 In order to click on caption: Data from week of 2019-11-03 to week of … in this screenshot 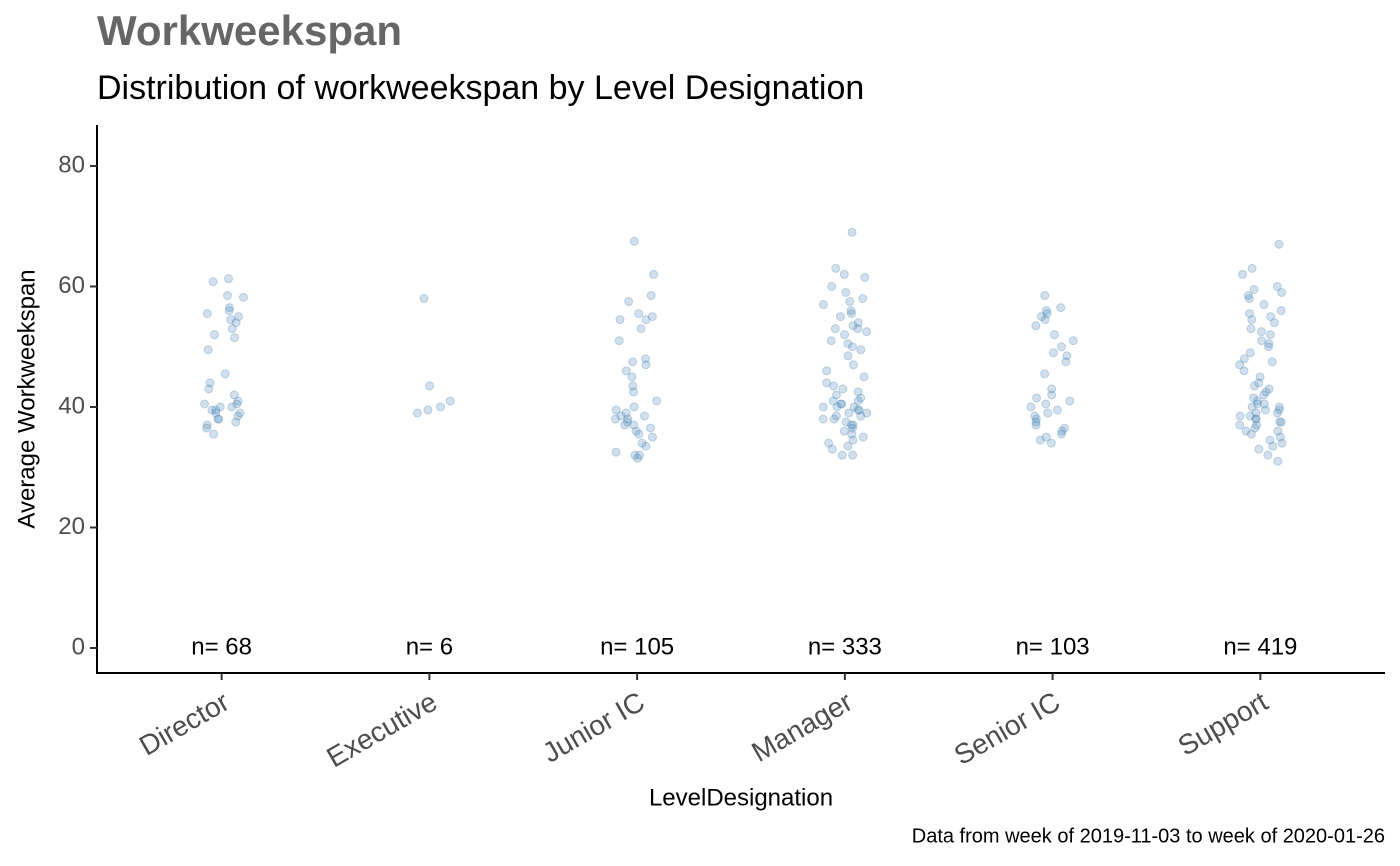, I will do `click(1148, 836)`.